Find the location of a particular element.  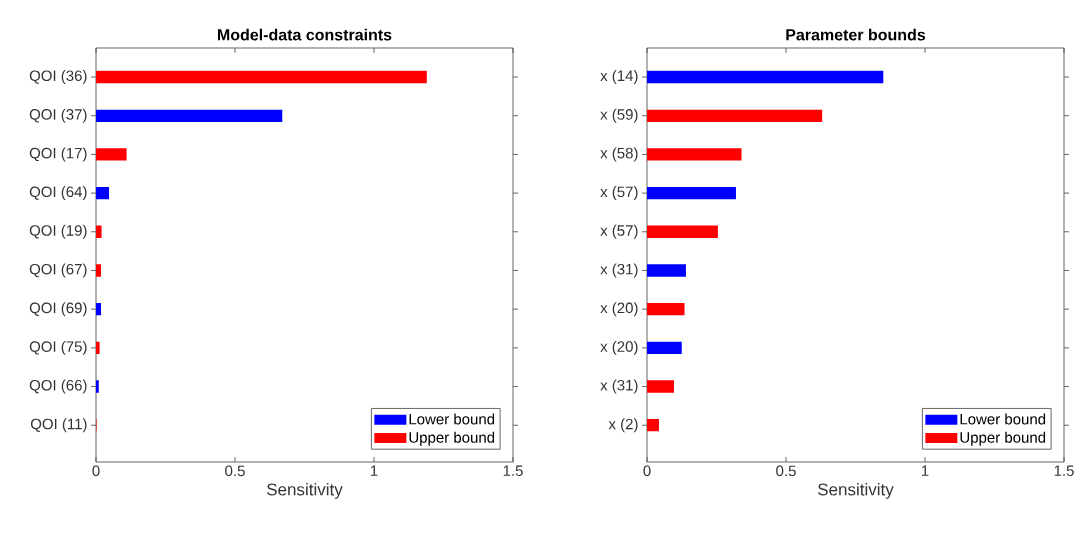

y-tick-label: QOI (19) is located at coordinates (58, 231).